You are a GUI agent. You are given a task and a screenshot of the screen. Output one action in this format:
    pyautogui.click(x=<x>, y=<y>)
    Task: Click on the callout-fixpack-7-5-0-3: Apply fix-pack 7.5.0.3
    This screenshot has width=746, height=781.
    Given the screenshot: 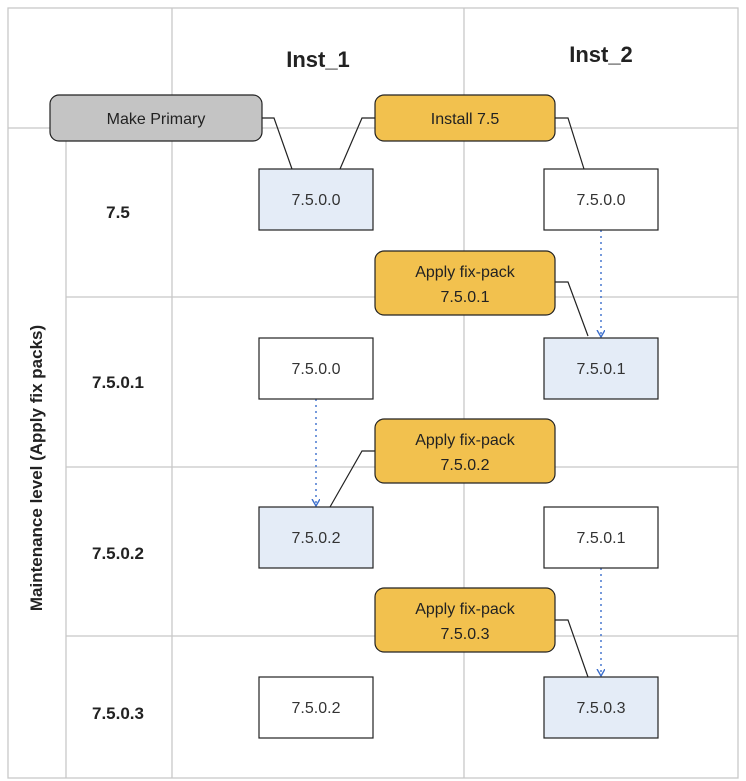 What is the action you would take?
    pyautogui.click(x=465, y=620)
    